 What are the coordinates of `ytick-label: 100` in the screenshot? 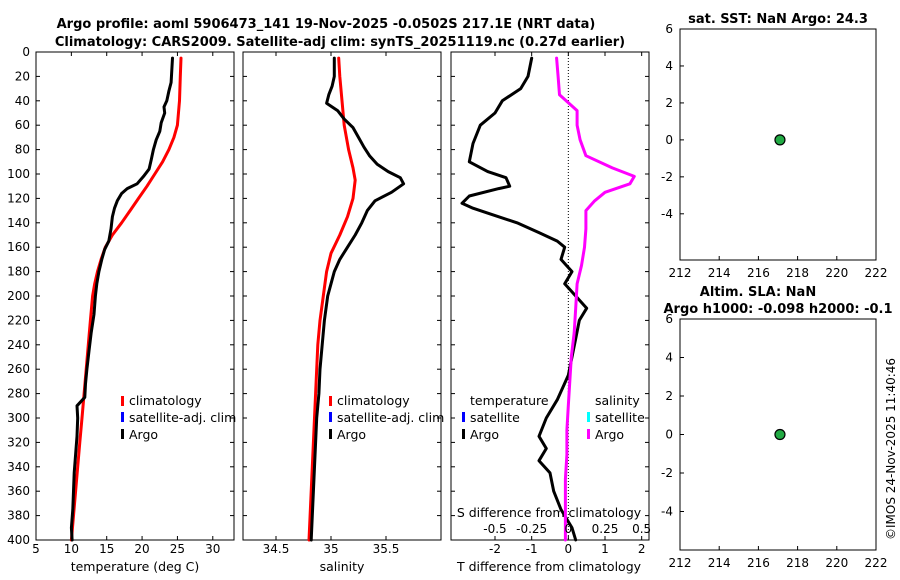 It's located at (18, 174).